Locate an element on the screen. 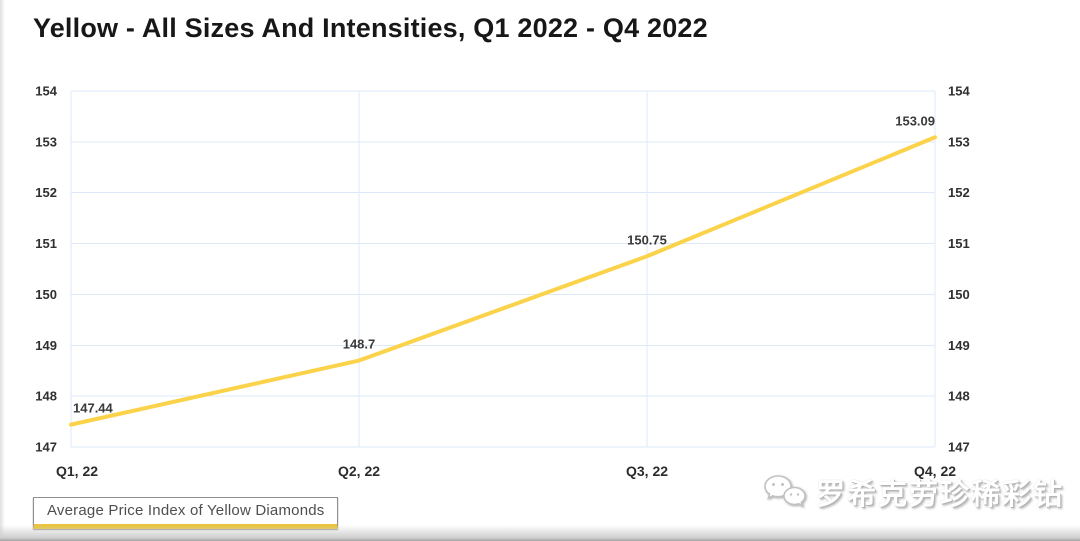 This screenshot has height=541, width=1080. y-axis-tick-right: 154 is located at coordinates (959, 91).